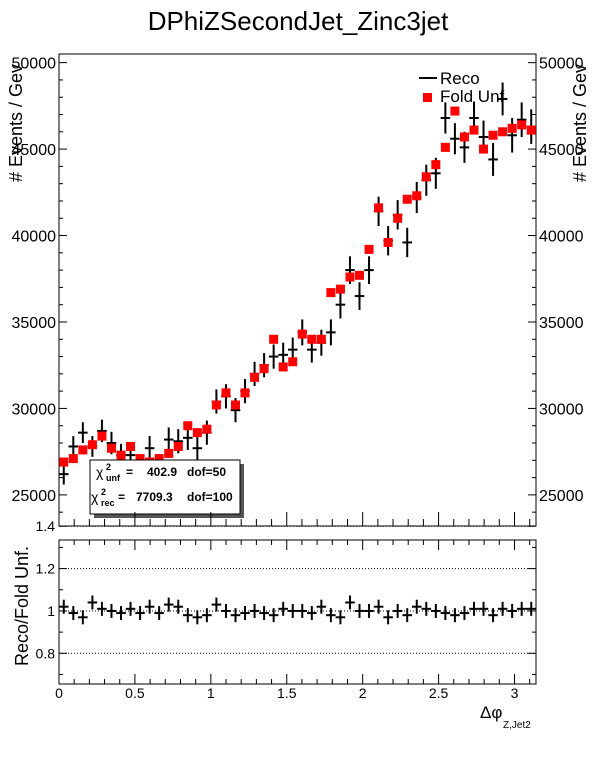 This screenshot has width=596, height=772. Describe the element at coordinates (515, 693) in the screenshot. I see `x-tick-label: 3` at that location.